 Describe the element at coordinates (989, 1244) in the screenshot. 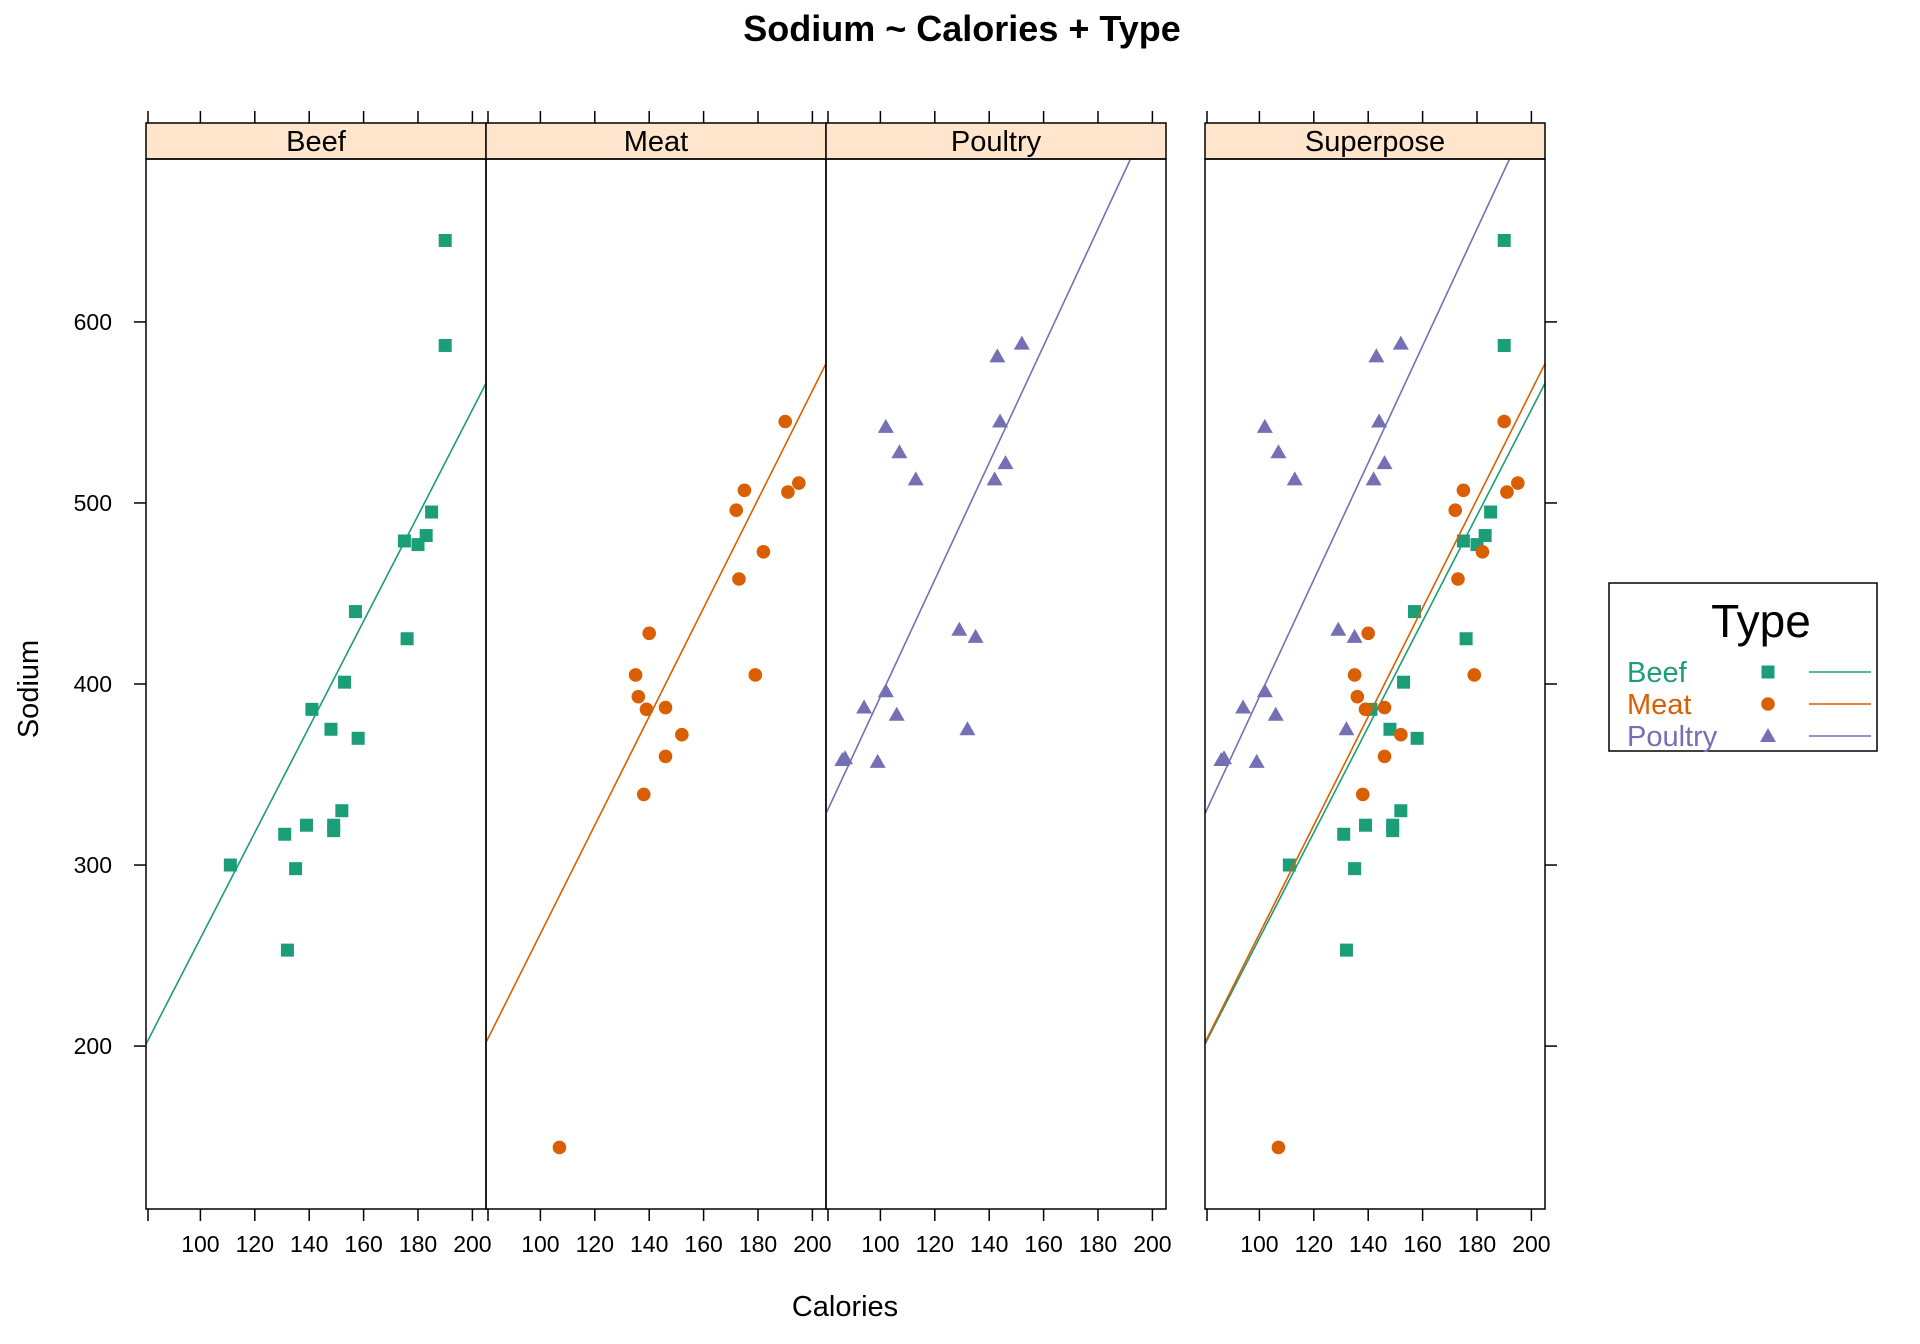

I see `x-tick-label-2-140: 140` at that location.